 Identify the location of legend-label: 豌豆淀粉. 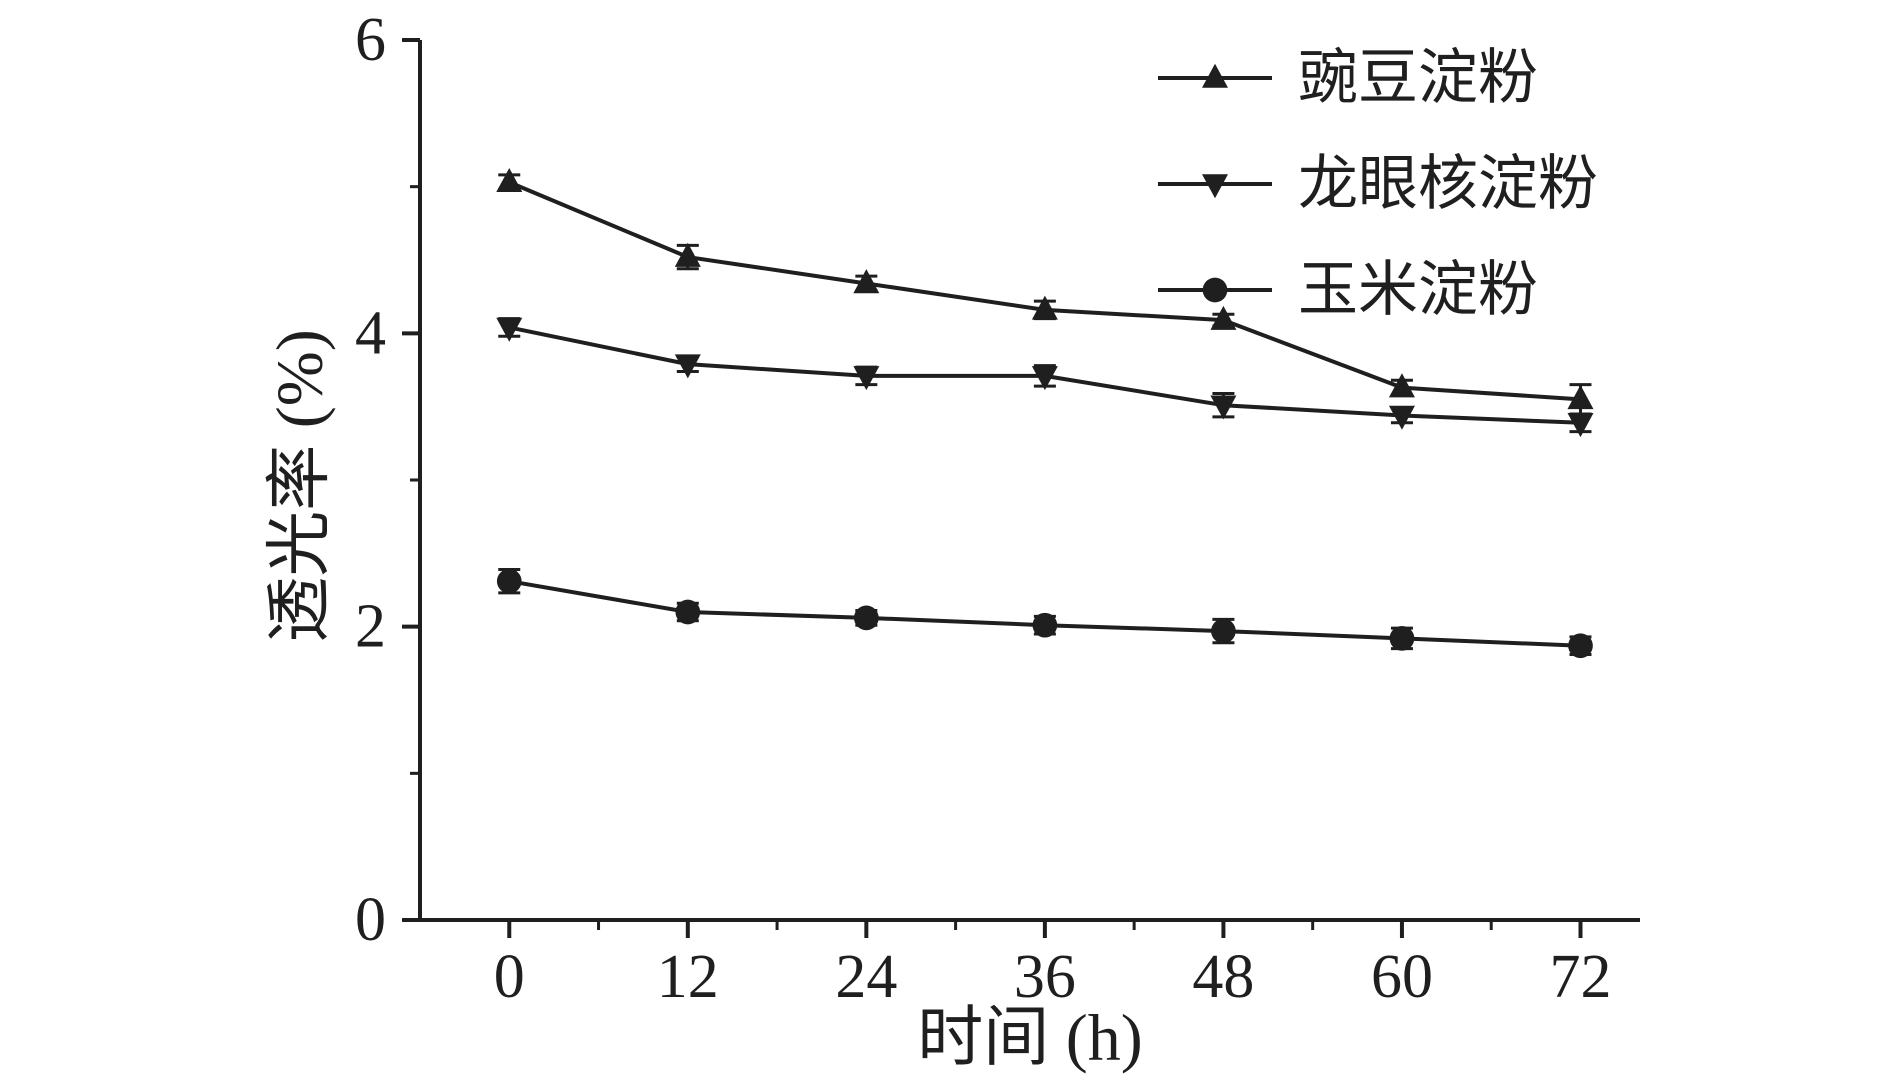
(1418, 78).